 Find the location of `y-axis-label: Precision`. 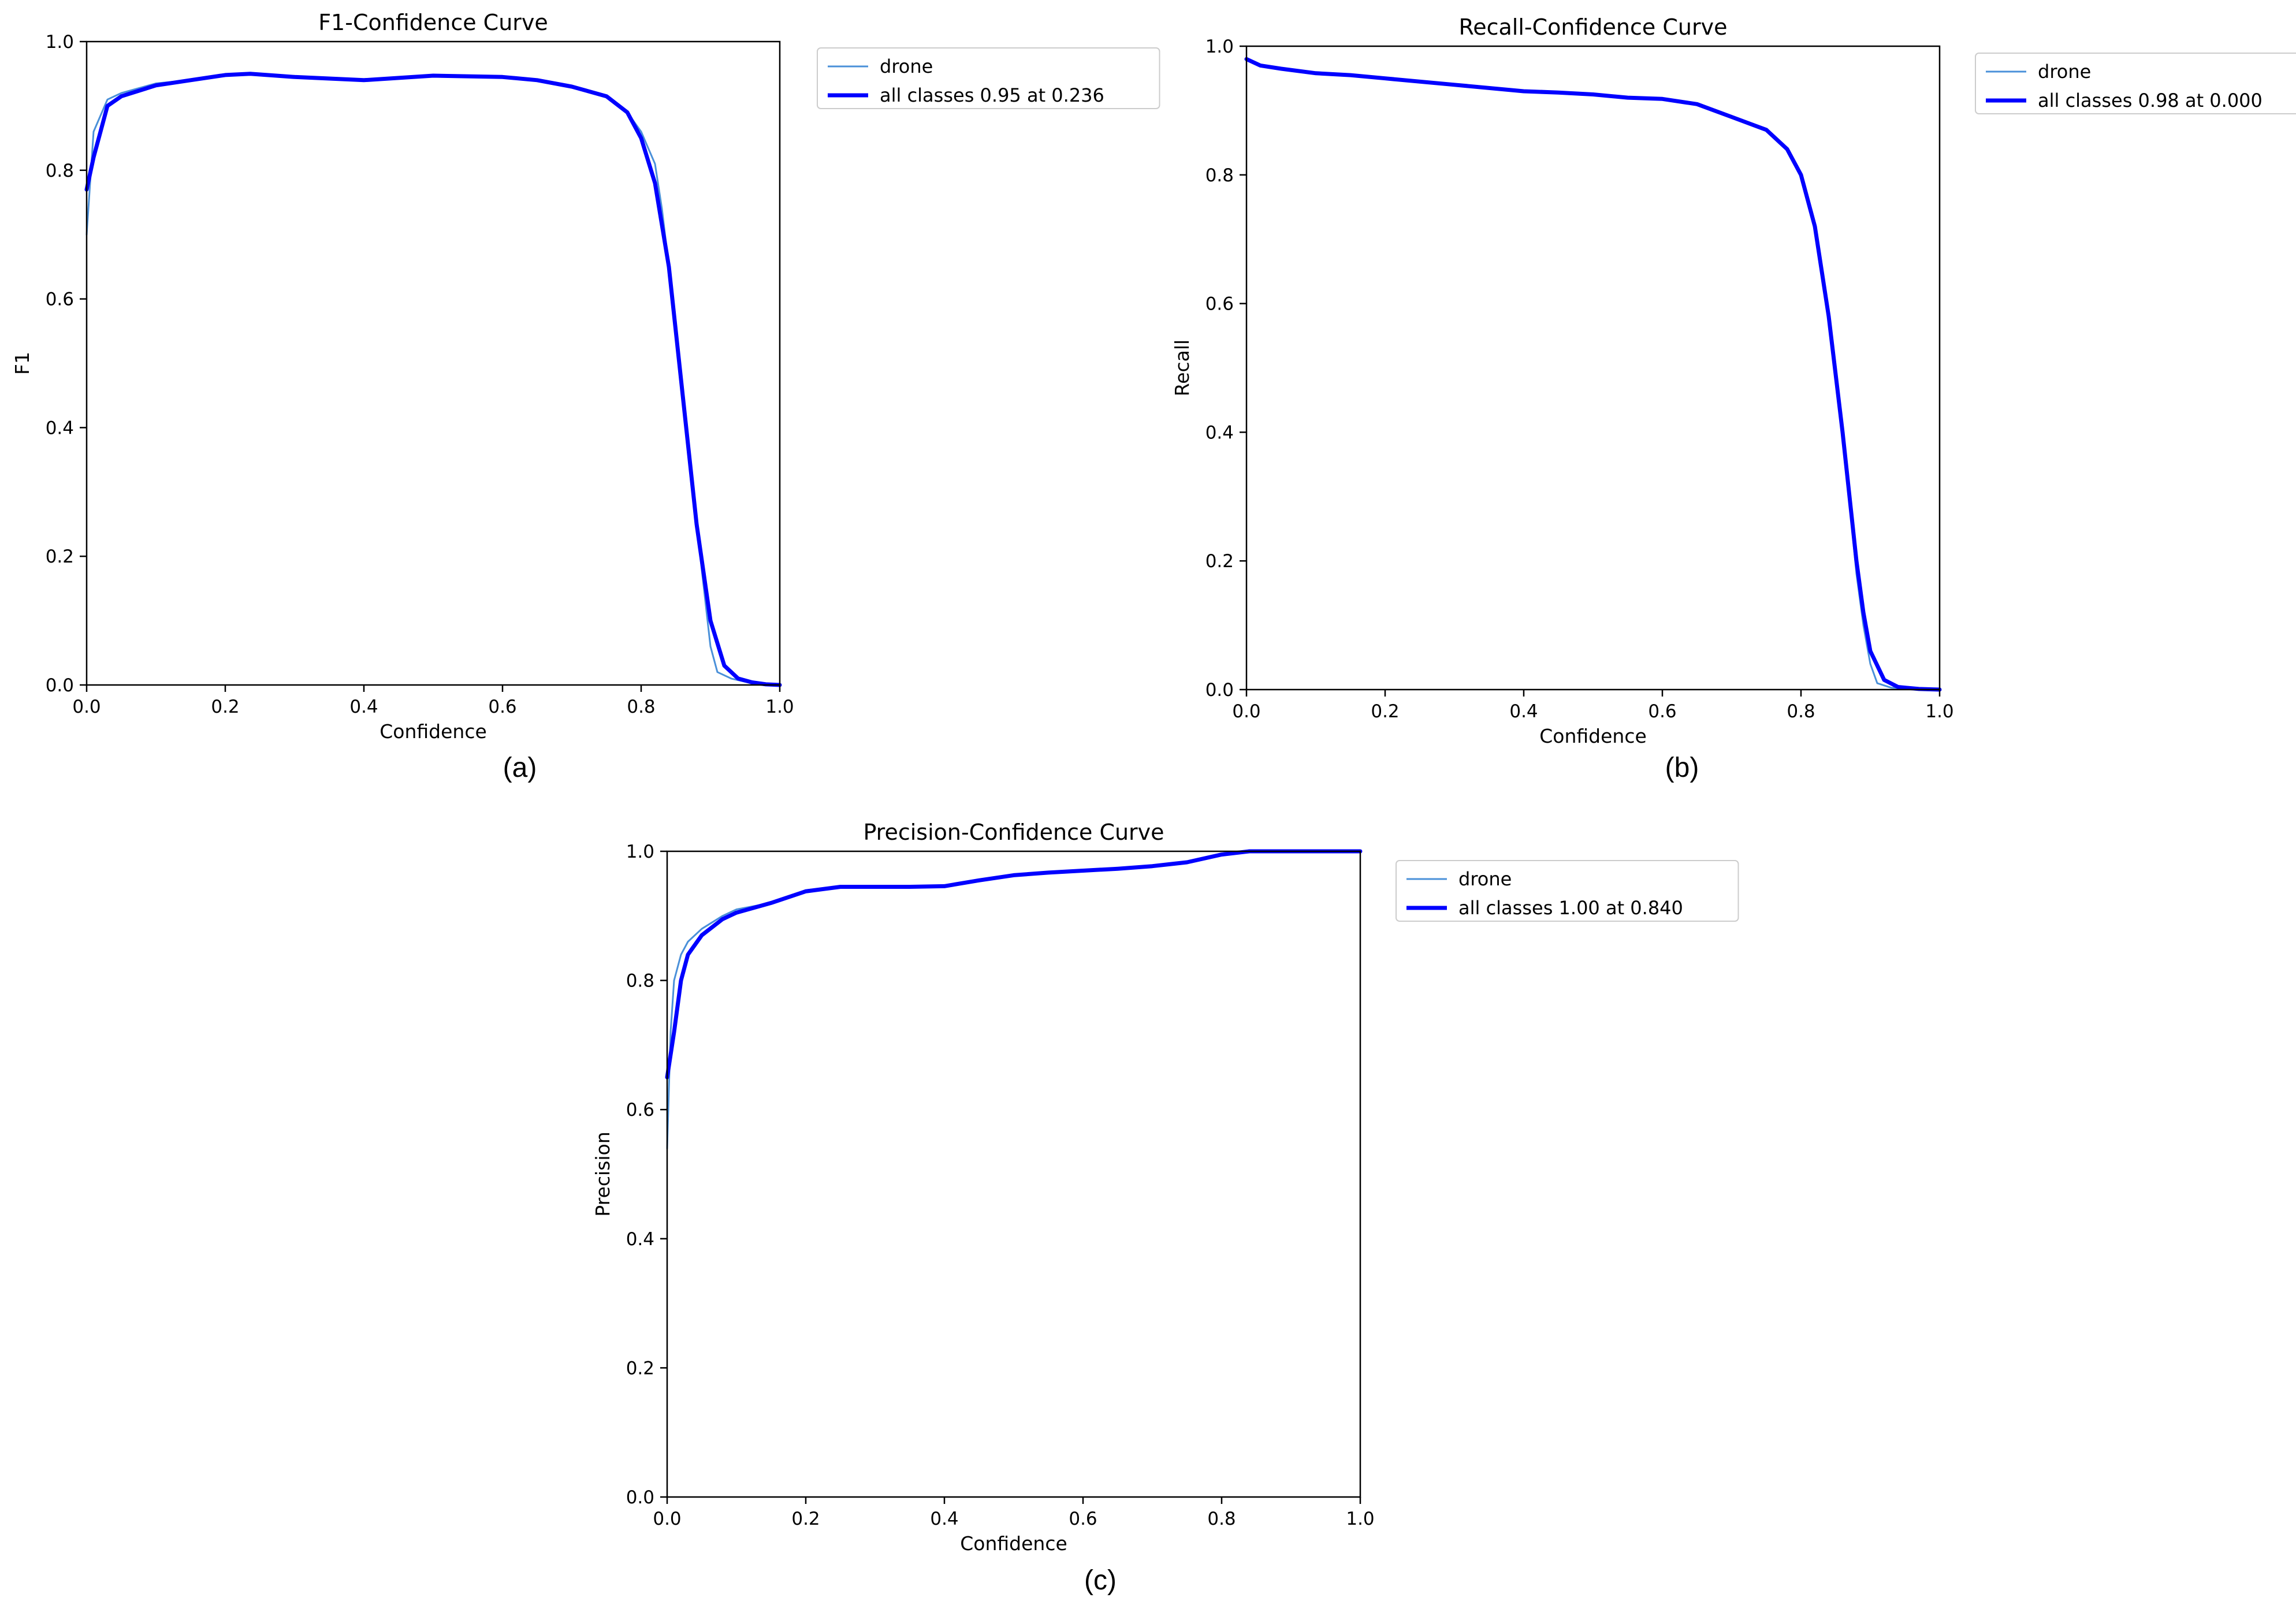

y-axis-label: Precision is located at coordinates (602, 1173).